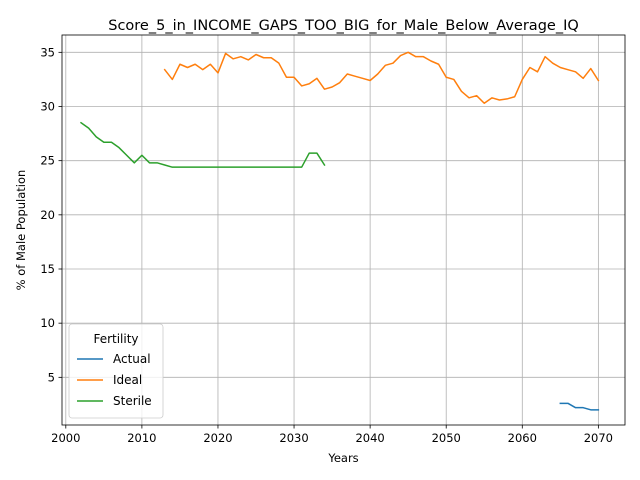 This screenshot has height=480, width=640. I want to click on y-tick-label: 30, so click(47, 107).